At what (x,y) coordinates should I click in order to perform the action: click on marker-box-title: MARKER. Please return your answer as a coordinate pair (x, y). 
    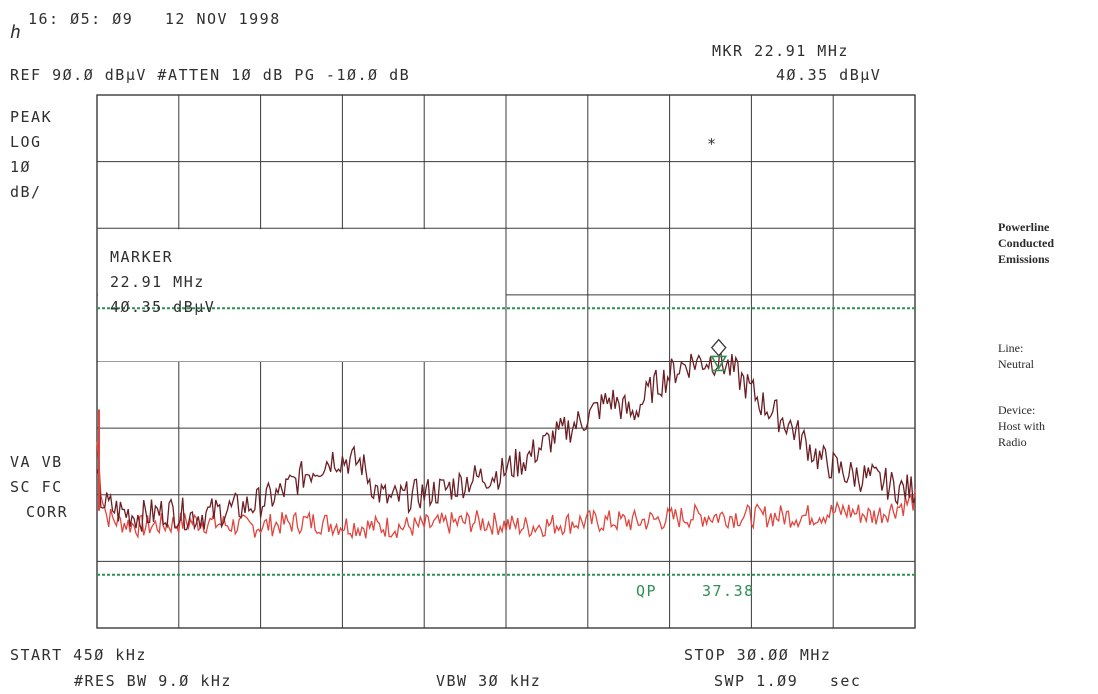
    Looking at the image, I should click on (142, 257).